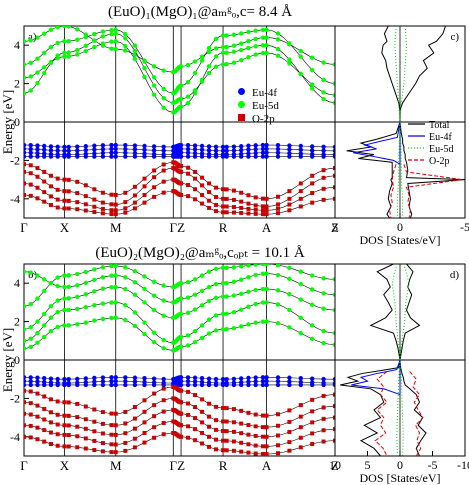 This screenshot has width=469, height=485. What do you see at coordinates (116, 227) in the screenshot?
I see `kpoint-label: M` at bounding box center [116, 227].